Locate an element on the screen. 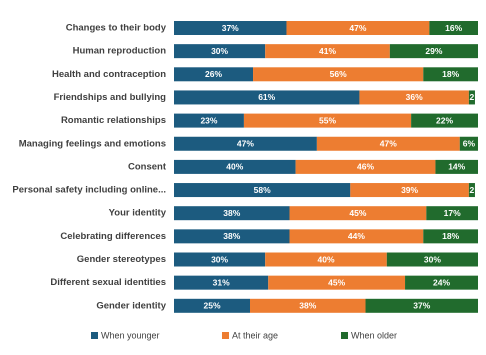 The height and width of the screenshot is (355, 486). value-label: 56% is located at coordinates (338, 74).